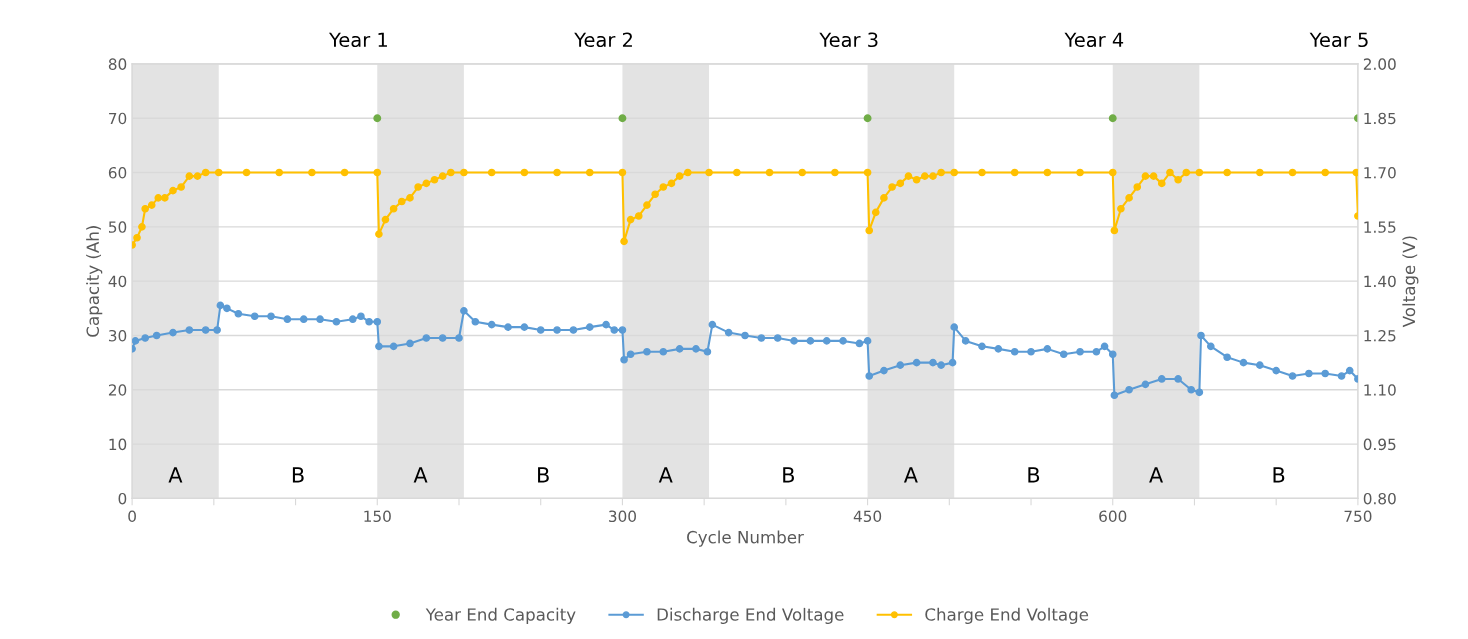  Describe the element at coordinates (1338, 40) in the screenshot. I see `text: Year 5` at that location.